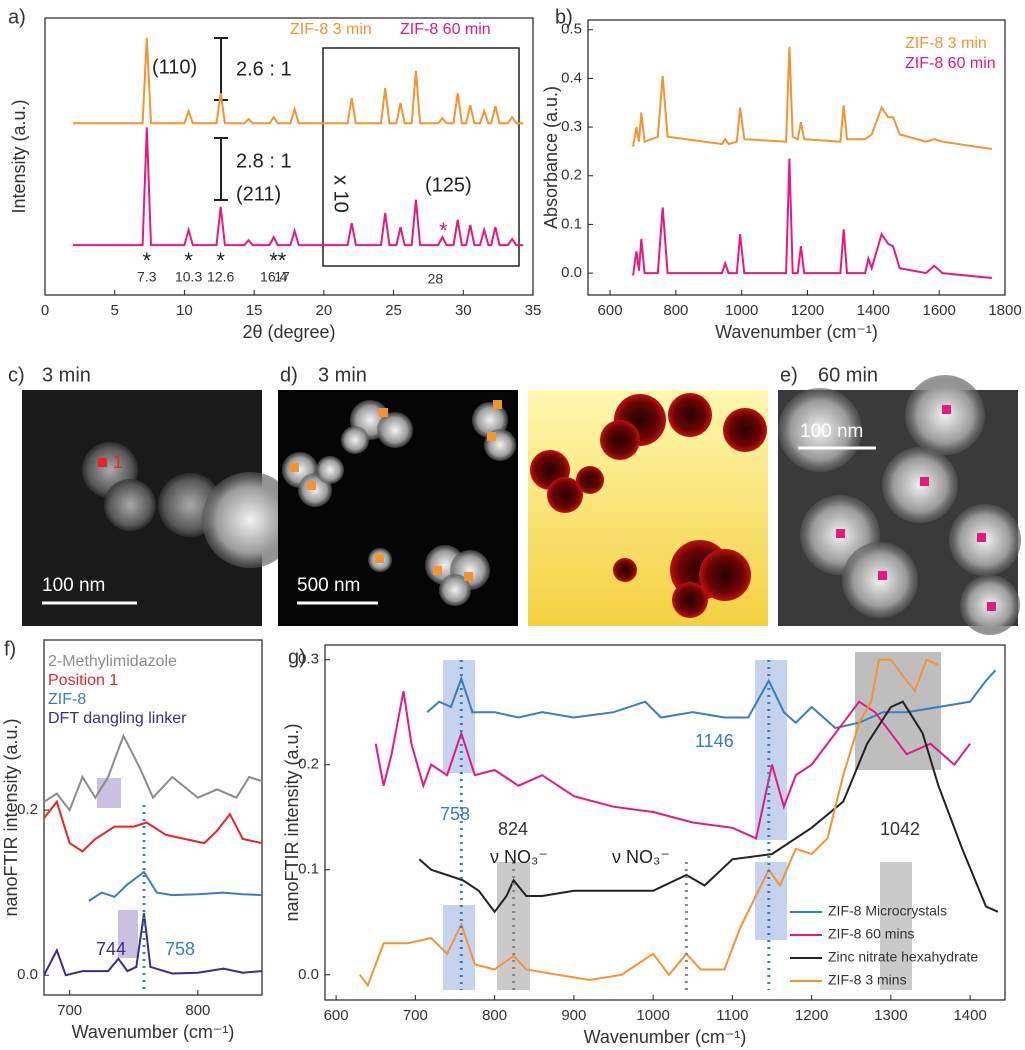 The height and width of the screenshot is (1050, 1025). I want to click on legend-entry: ZIF-8 60 mins, so click(871, 934).